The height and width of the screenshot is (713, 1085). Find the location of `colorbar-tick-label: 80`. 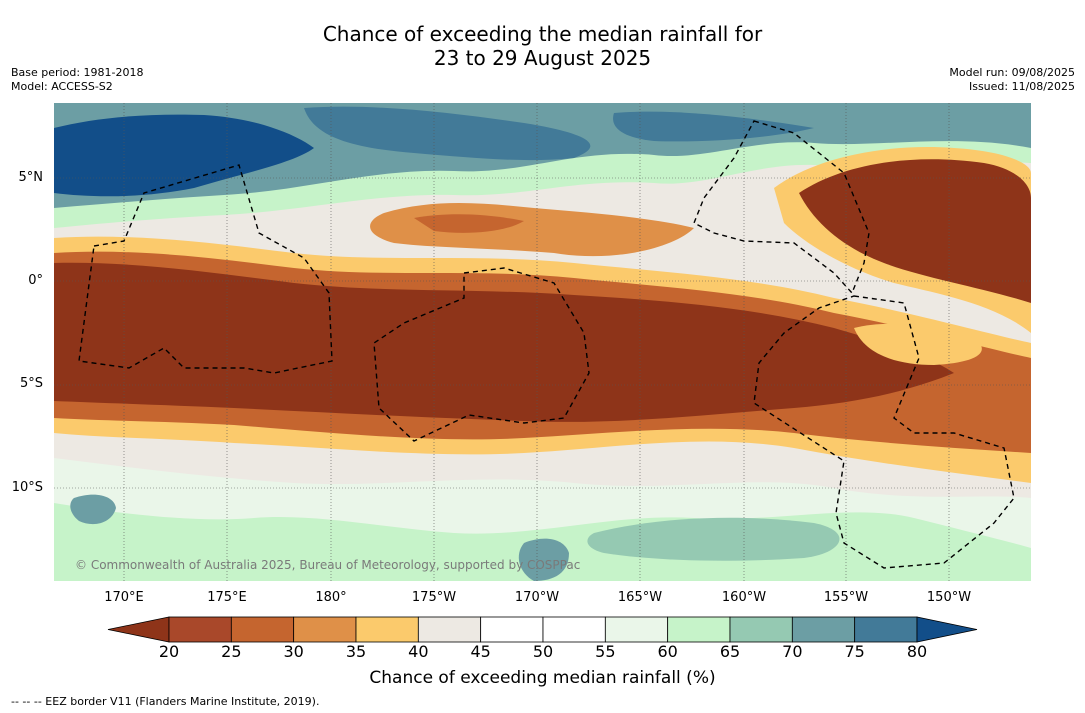

colorbar-tick-label: 80 is located at coordinates (917, 651).